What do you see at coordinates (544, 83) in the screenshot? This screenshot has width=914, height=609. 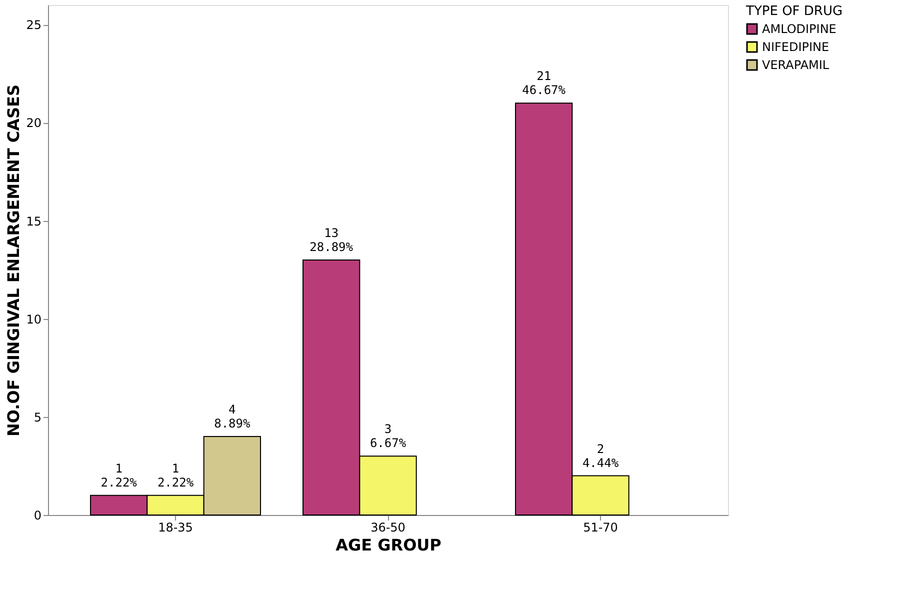 I see `data-label: 21 46.67%` at bounding box center [544, 83].